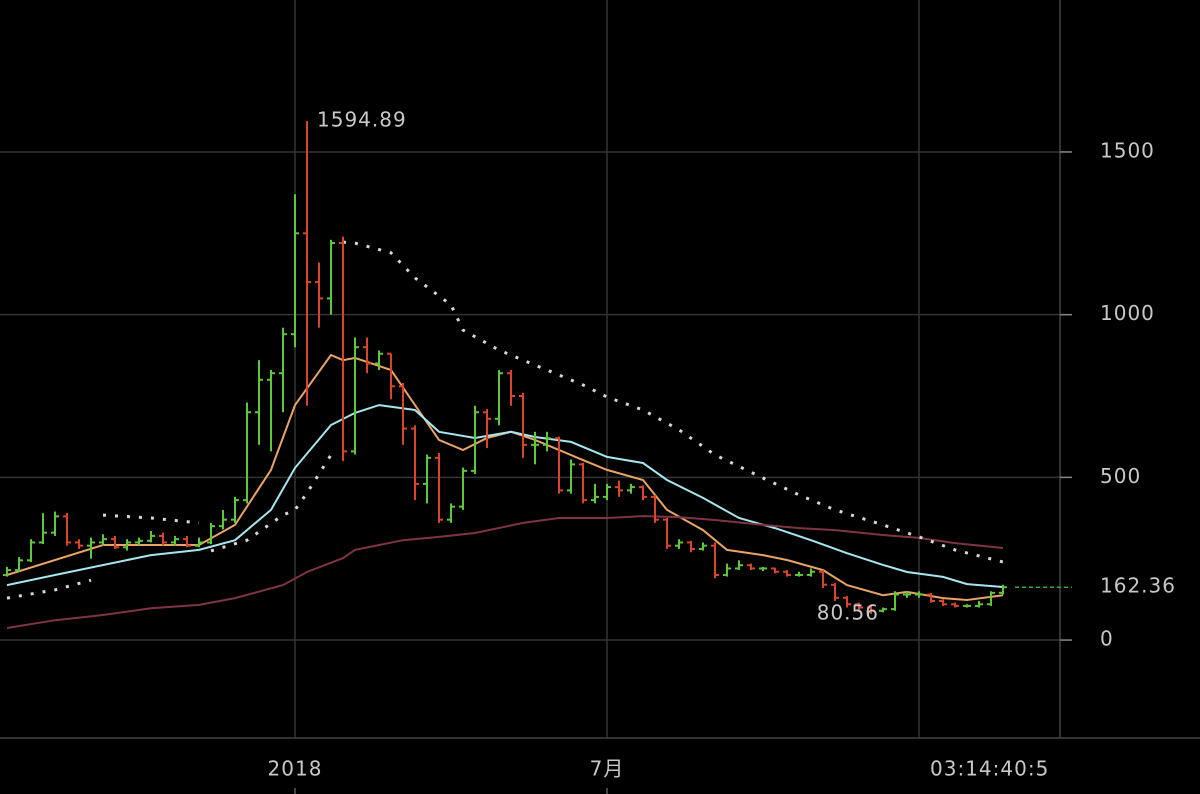 This screenshot has width=1200, height=794. What do you see at coordinates (505, 572) in the screenshot?
I see `average-line` at bounding box center [505, 572].